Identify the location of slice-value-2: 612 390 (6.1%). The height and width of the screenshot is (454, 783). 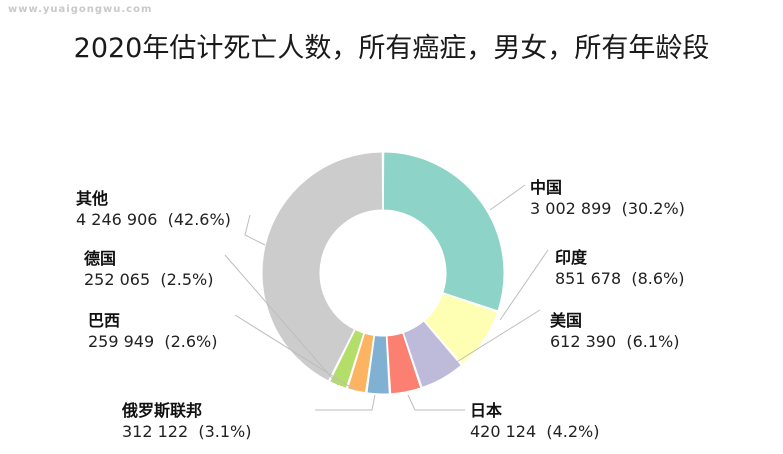
(614, 341).